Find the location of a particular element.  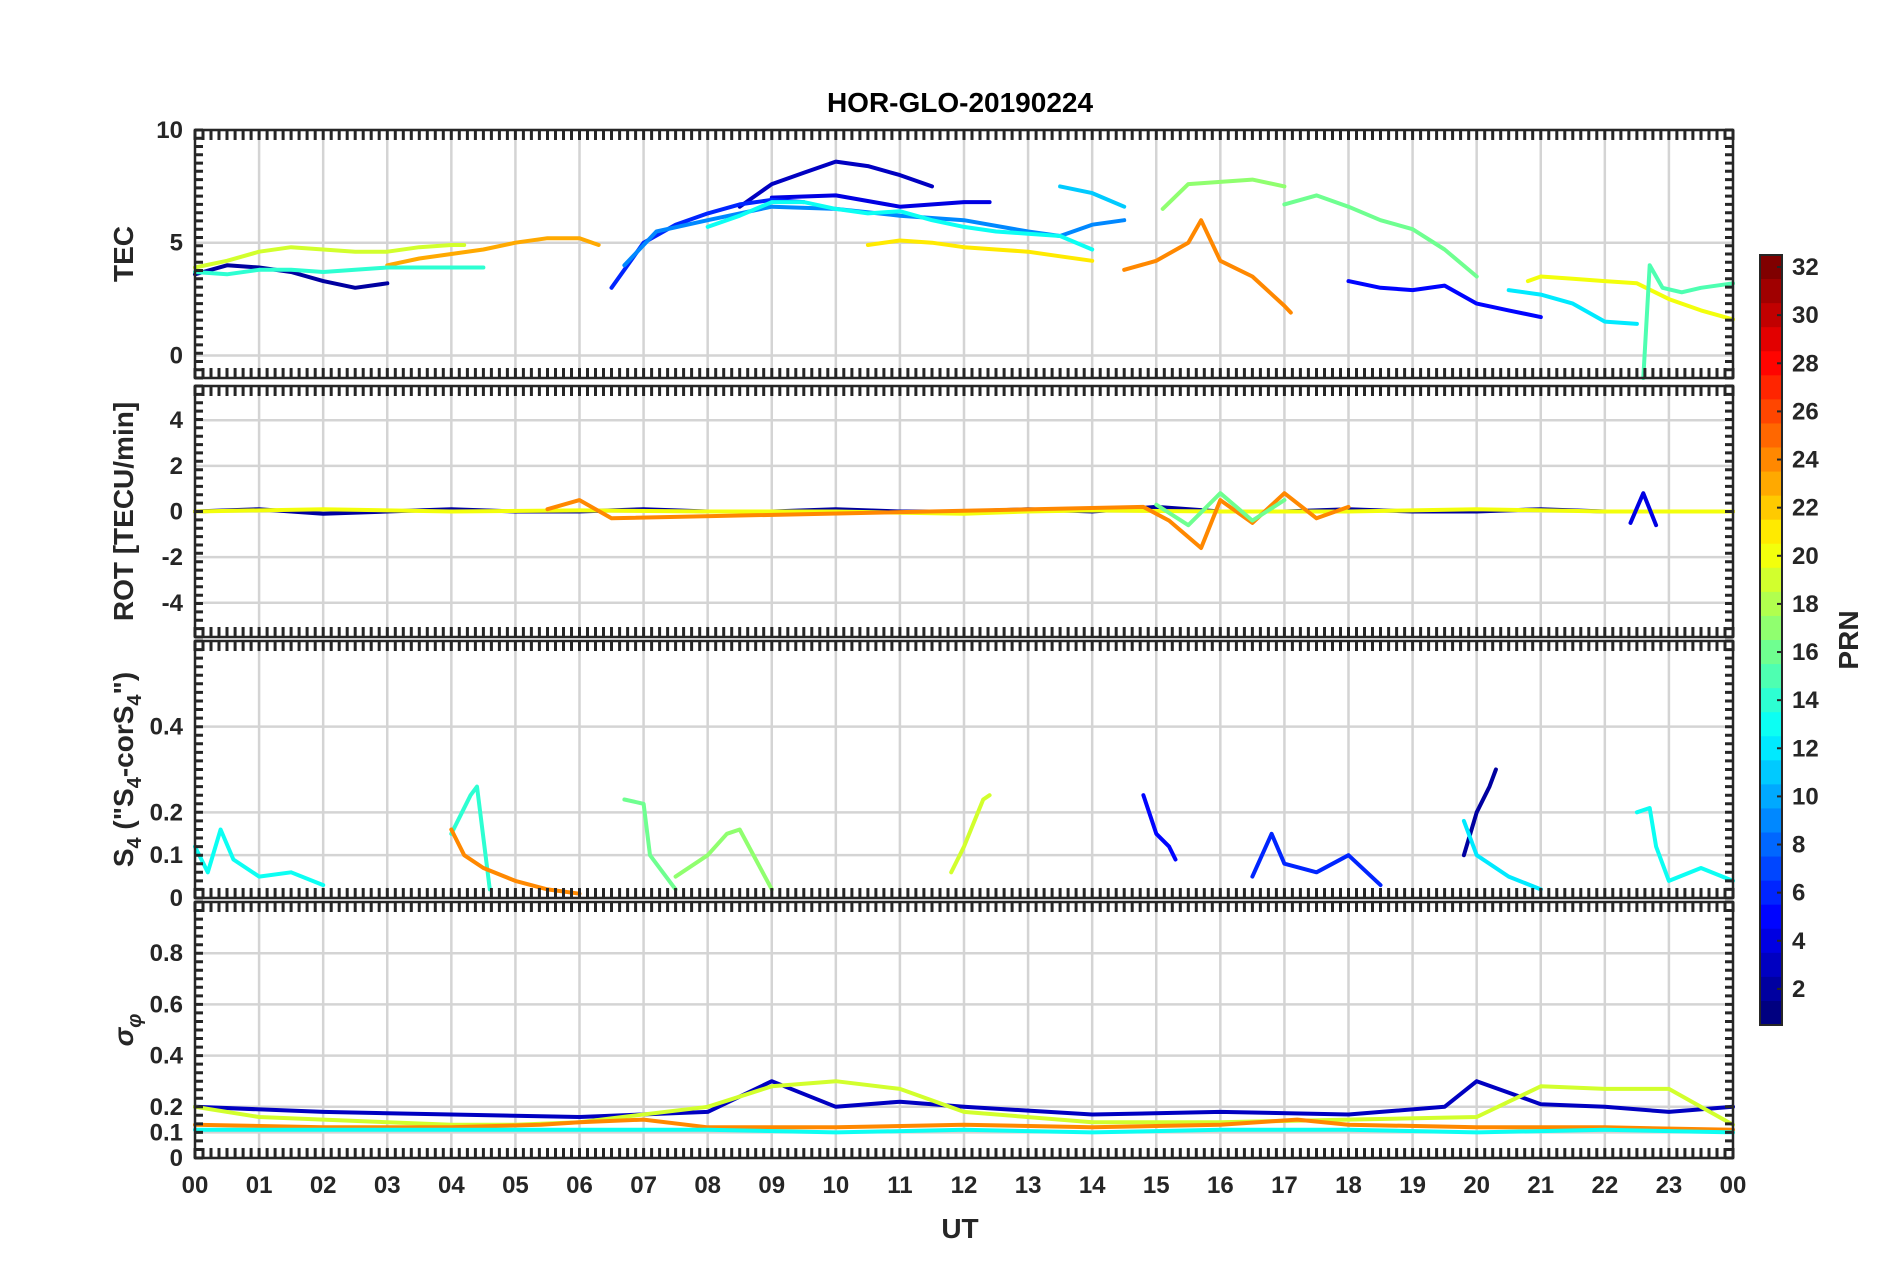

s4-label-part: ") is located at coordinates (123, 683).